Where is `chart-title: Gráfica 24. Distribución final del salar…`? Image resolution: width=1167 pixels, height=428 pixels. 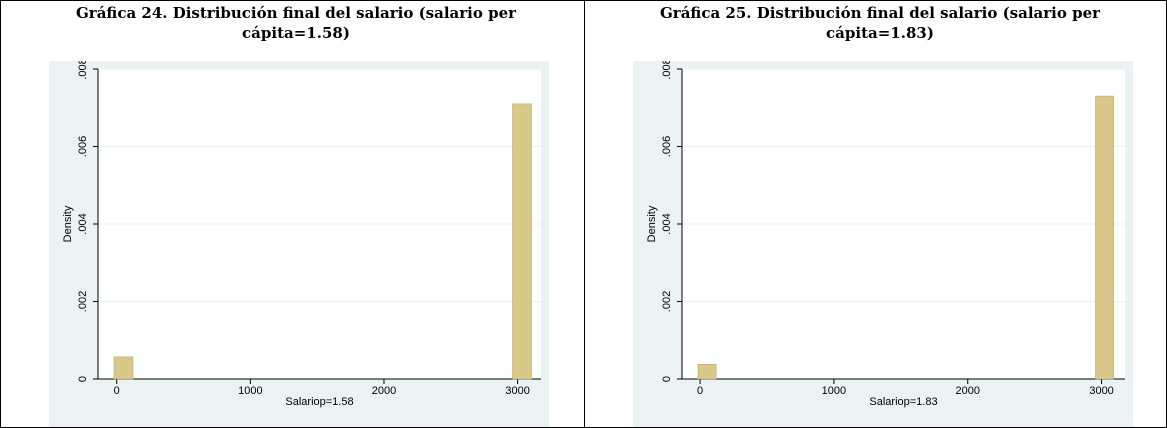
chart-title: Gráfica 24. Distribución final del salar… is located at coordinates (296, 23).